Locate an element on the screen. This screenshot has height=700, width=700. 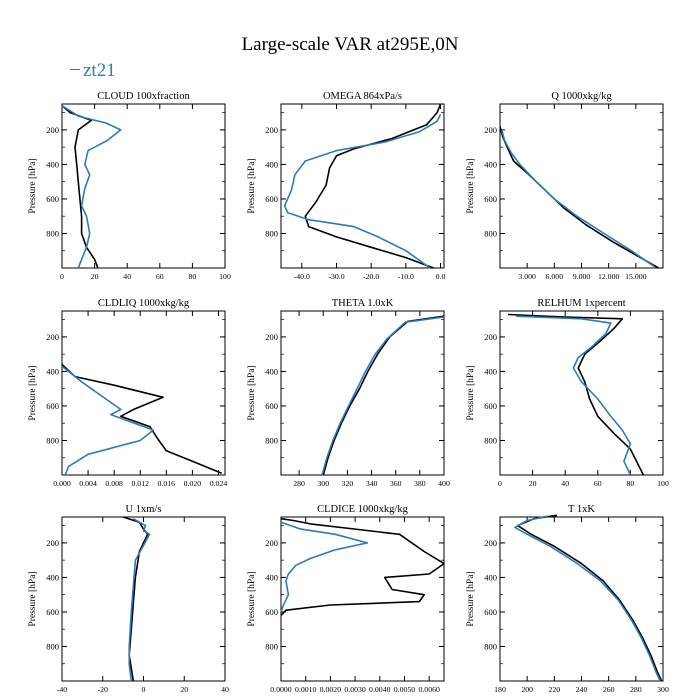
panel-3-ytick-label: 800 is located at coordinates (490, 233).